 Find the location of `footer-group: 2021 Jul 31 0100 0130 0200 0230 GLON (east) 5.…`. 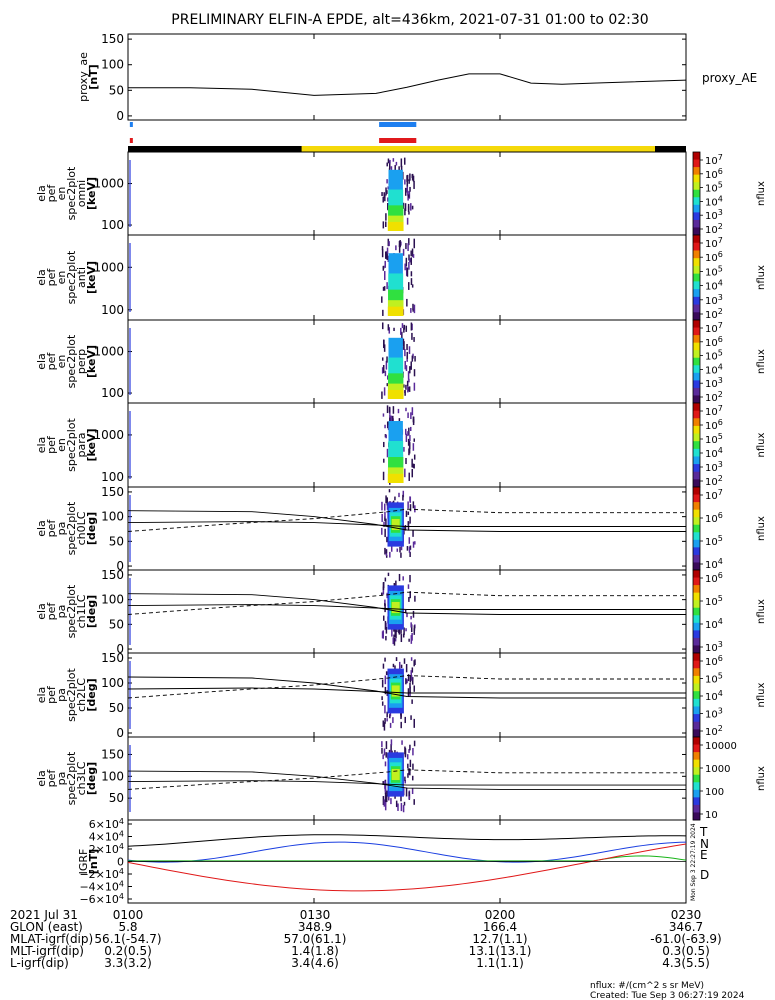

footer-group: 2021 Jul 31 0100 0130 0200 0230 GLON (east) 5.… is located at coordinates (377, 954).